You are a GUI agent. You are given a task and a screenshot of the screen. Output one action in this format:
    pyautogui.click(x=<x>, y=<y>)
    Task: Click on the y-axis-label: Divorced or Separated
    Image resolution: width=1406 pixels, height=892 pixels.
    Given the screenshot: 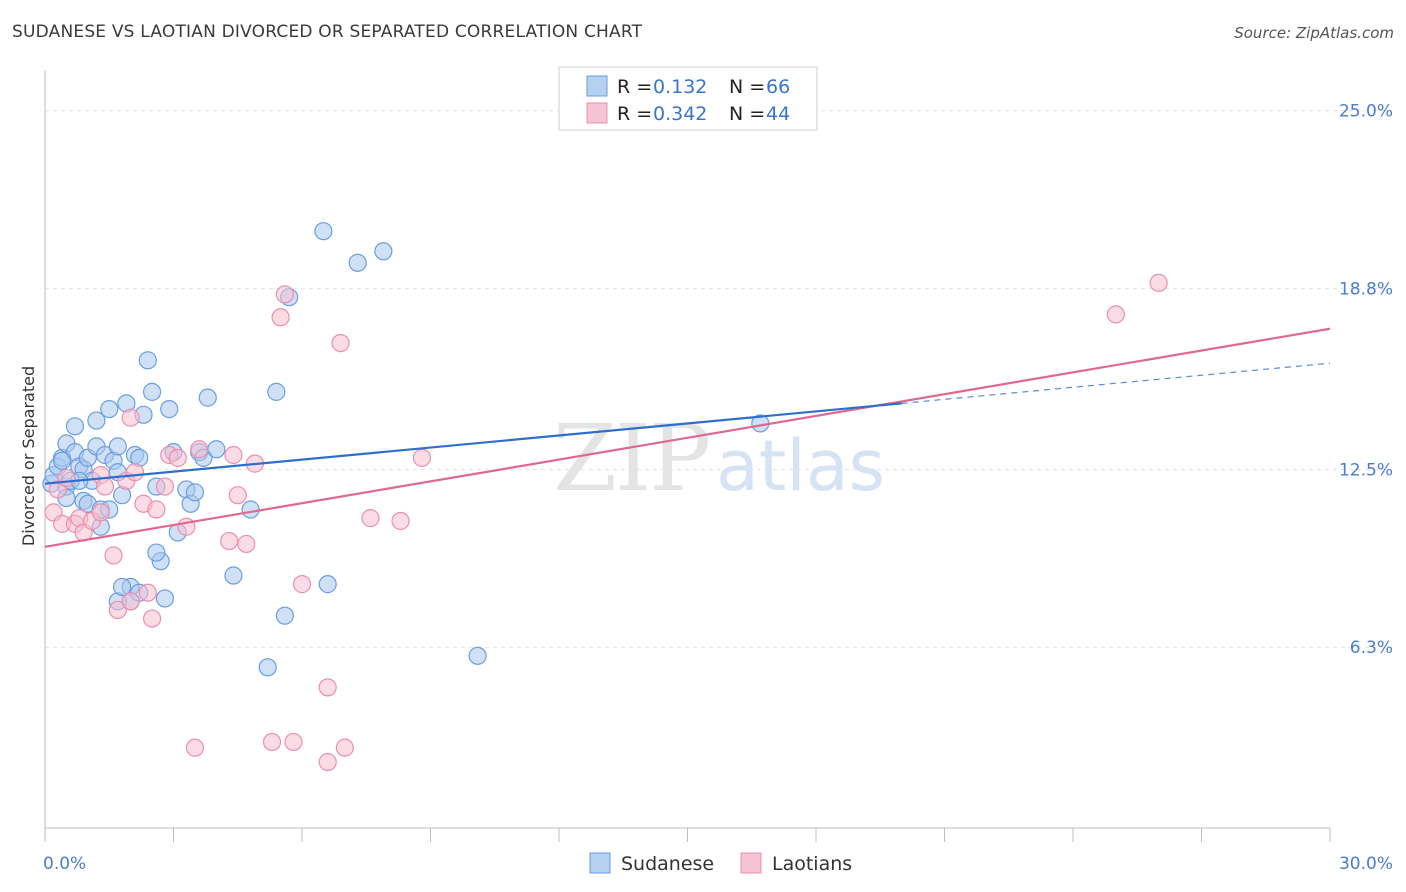 What is the action you would take?
    pyautogui.click(x=28, y=456)
    